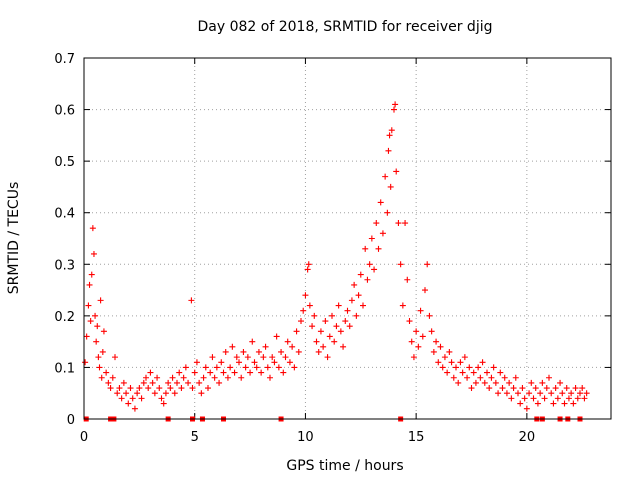  I want to click on x-tick-label: 10, so click(305, 437).